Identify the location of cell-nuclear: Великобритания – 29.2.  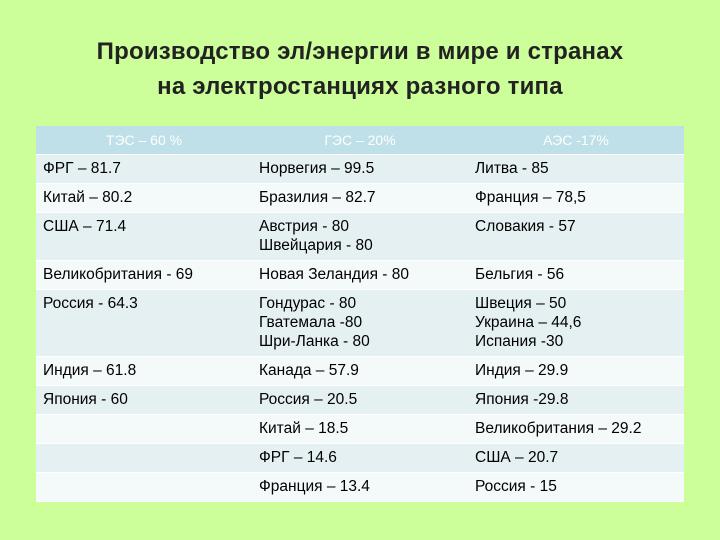
(576, 429).